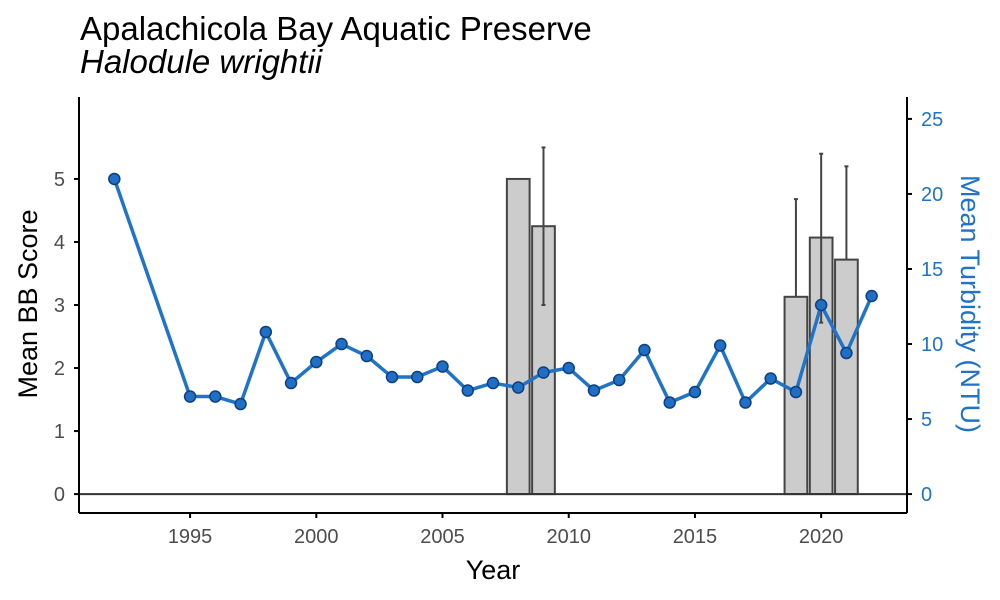 This screenshot has width=1000, height=600. What do you see at coordinates (695, 392) in the screenshot?
I see `turbidity-point-2015` at bounding box center [695, 392].